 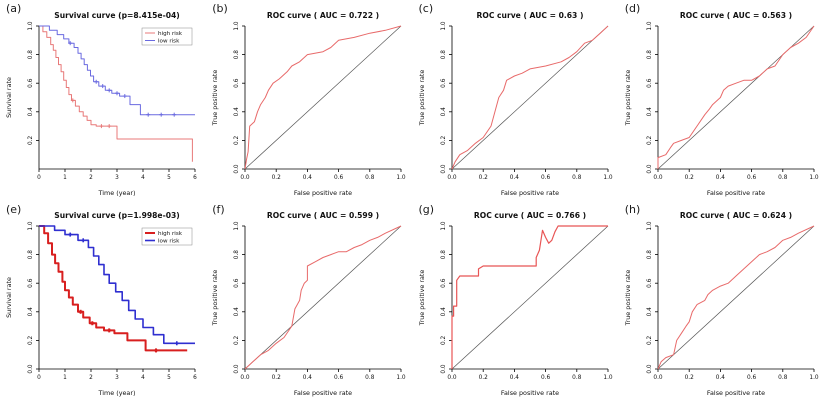 What do you see at coordinates (530, 193) in the screenshot?
I see `x-axis-title: False positive rate` at bounding box center [530, 193].